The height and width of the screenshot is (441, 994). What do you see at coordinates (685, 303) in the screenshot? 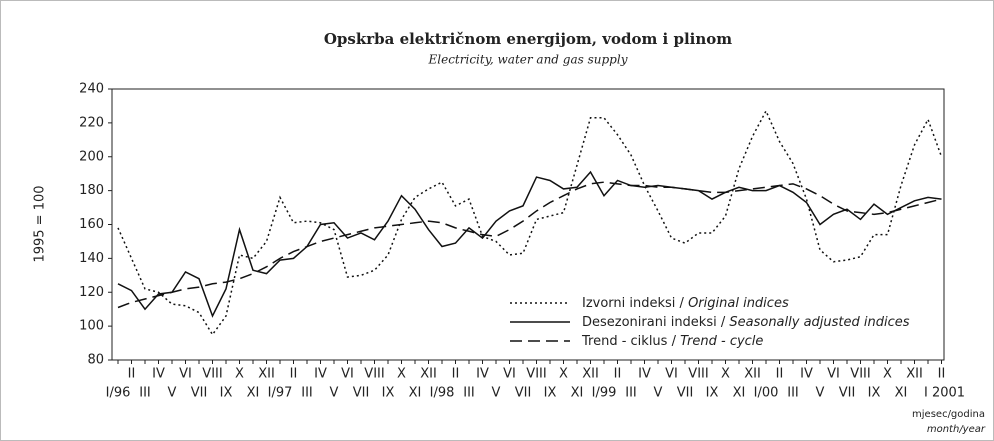
I see `legend-label: Izvorni indeksi / Original indices` at bounding box center [685, 303].